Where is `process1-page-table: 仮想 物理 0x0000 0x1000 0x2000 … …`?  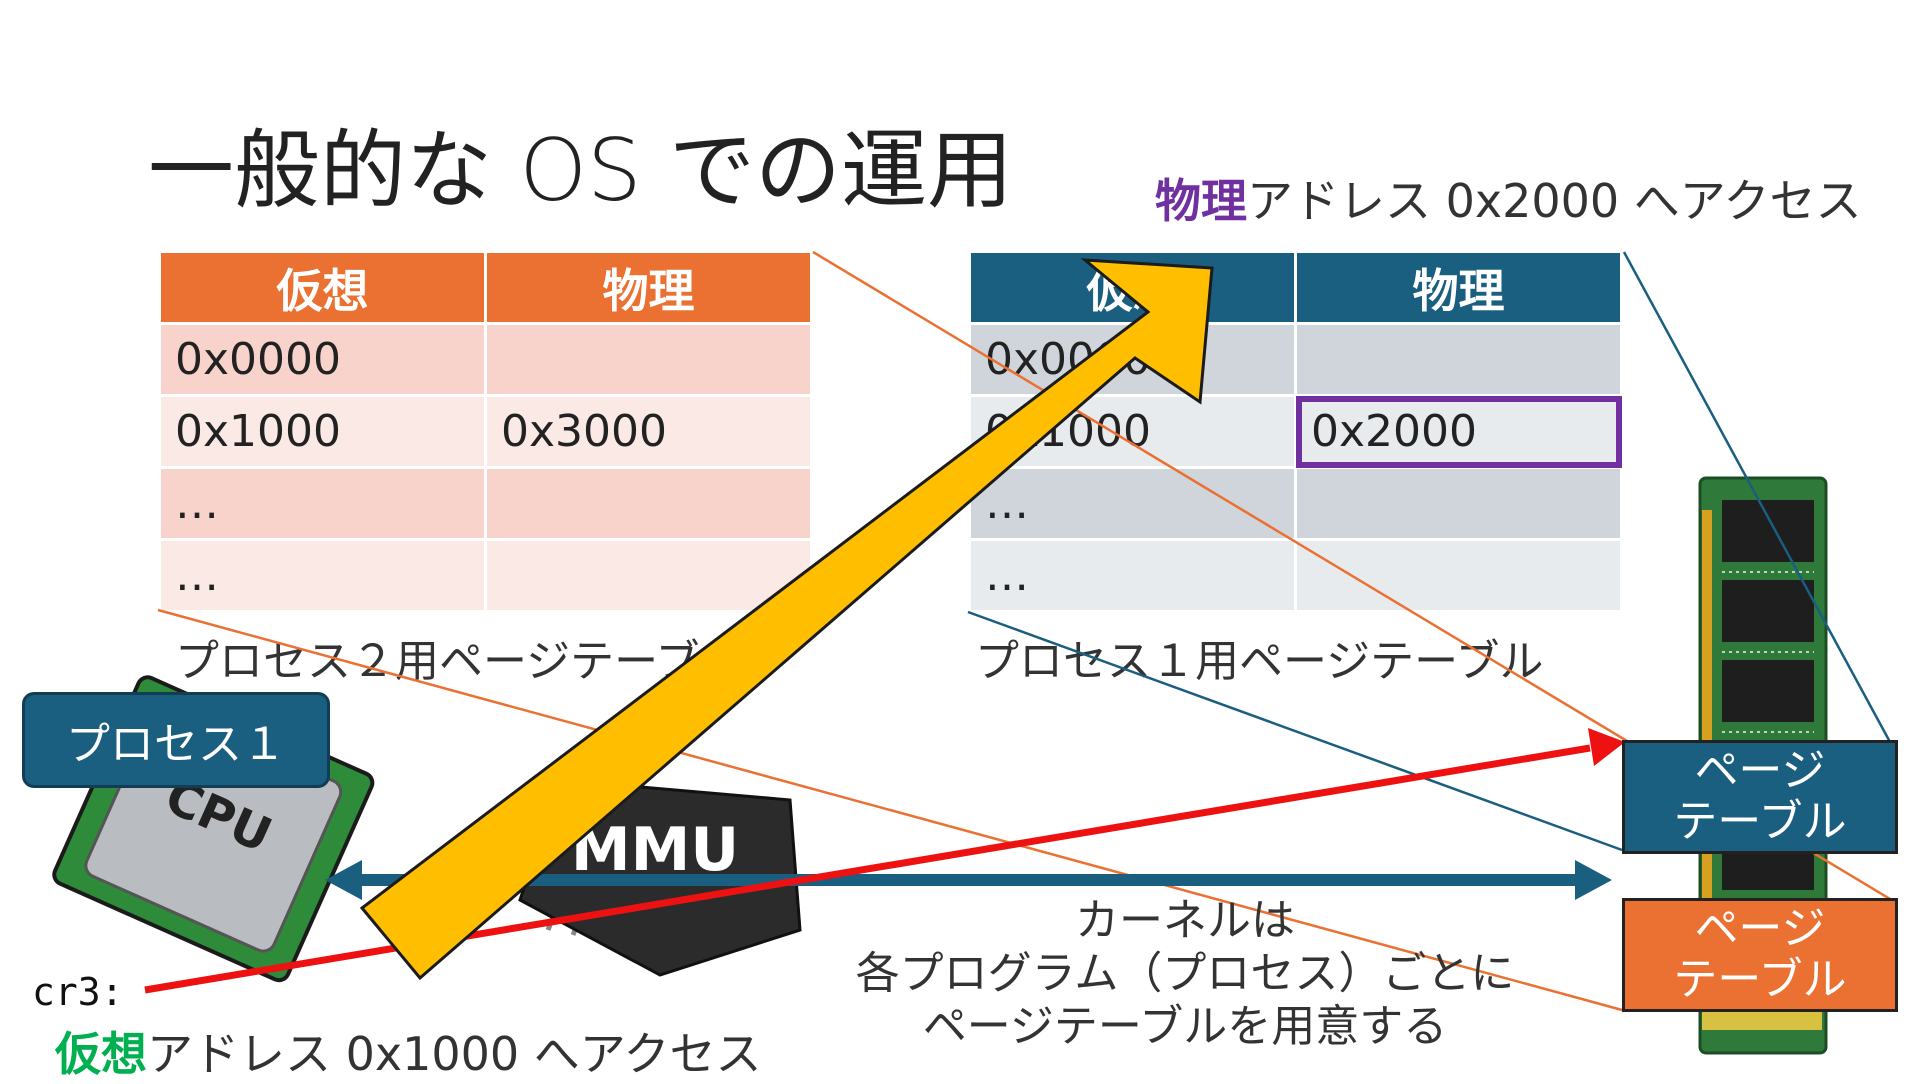 process1-page-table: 仮想 物理 0x0000 0x1000 0x2000 … … is located at coordinates (1295, 431).